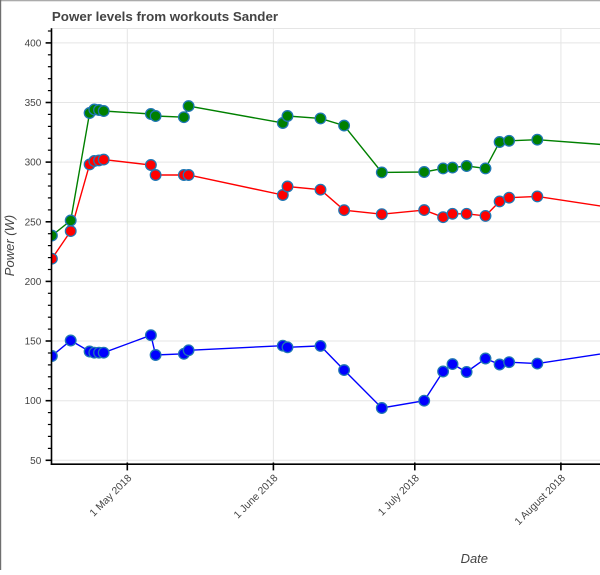 This screenshot has height=575, width=600. Describe the element at coordinates (474, 558) in the screenshot. I see `svg-text: Date` at that location.